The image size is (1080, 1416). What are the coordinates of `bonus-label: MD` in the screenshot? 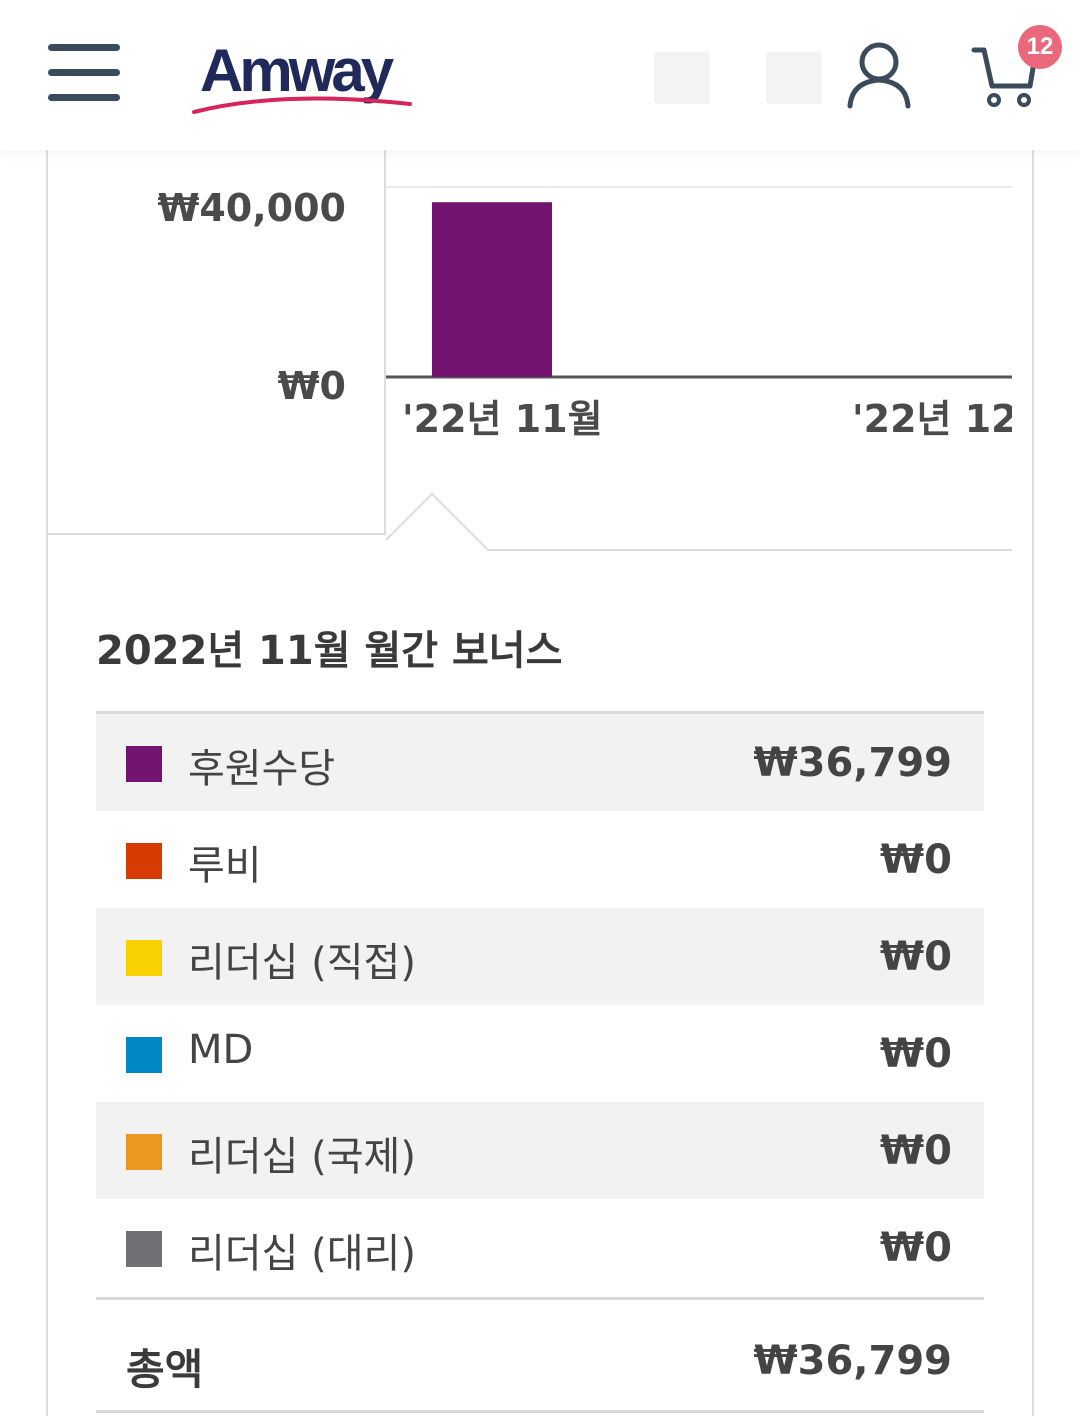 It's located at (221, 1050).